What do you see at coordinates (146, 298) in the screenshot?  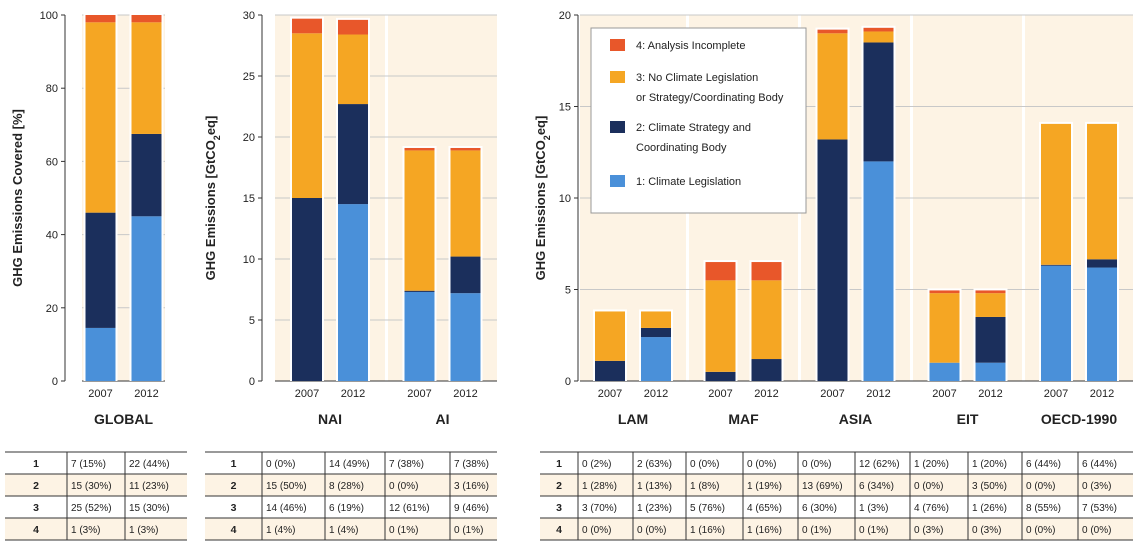 I see `bar-segment-global-2012-cat1` at bounding box center [146, 298].